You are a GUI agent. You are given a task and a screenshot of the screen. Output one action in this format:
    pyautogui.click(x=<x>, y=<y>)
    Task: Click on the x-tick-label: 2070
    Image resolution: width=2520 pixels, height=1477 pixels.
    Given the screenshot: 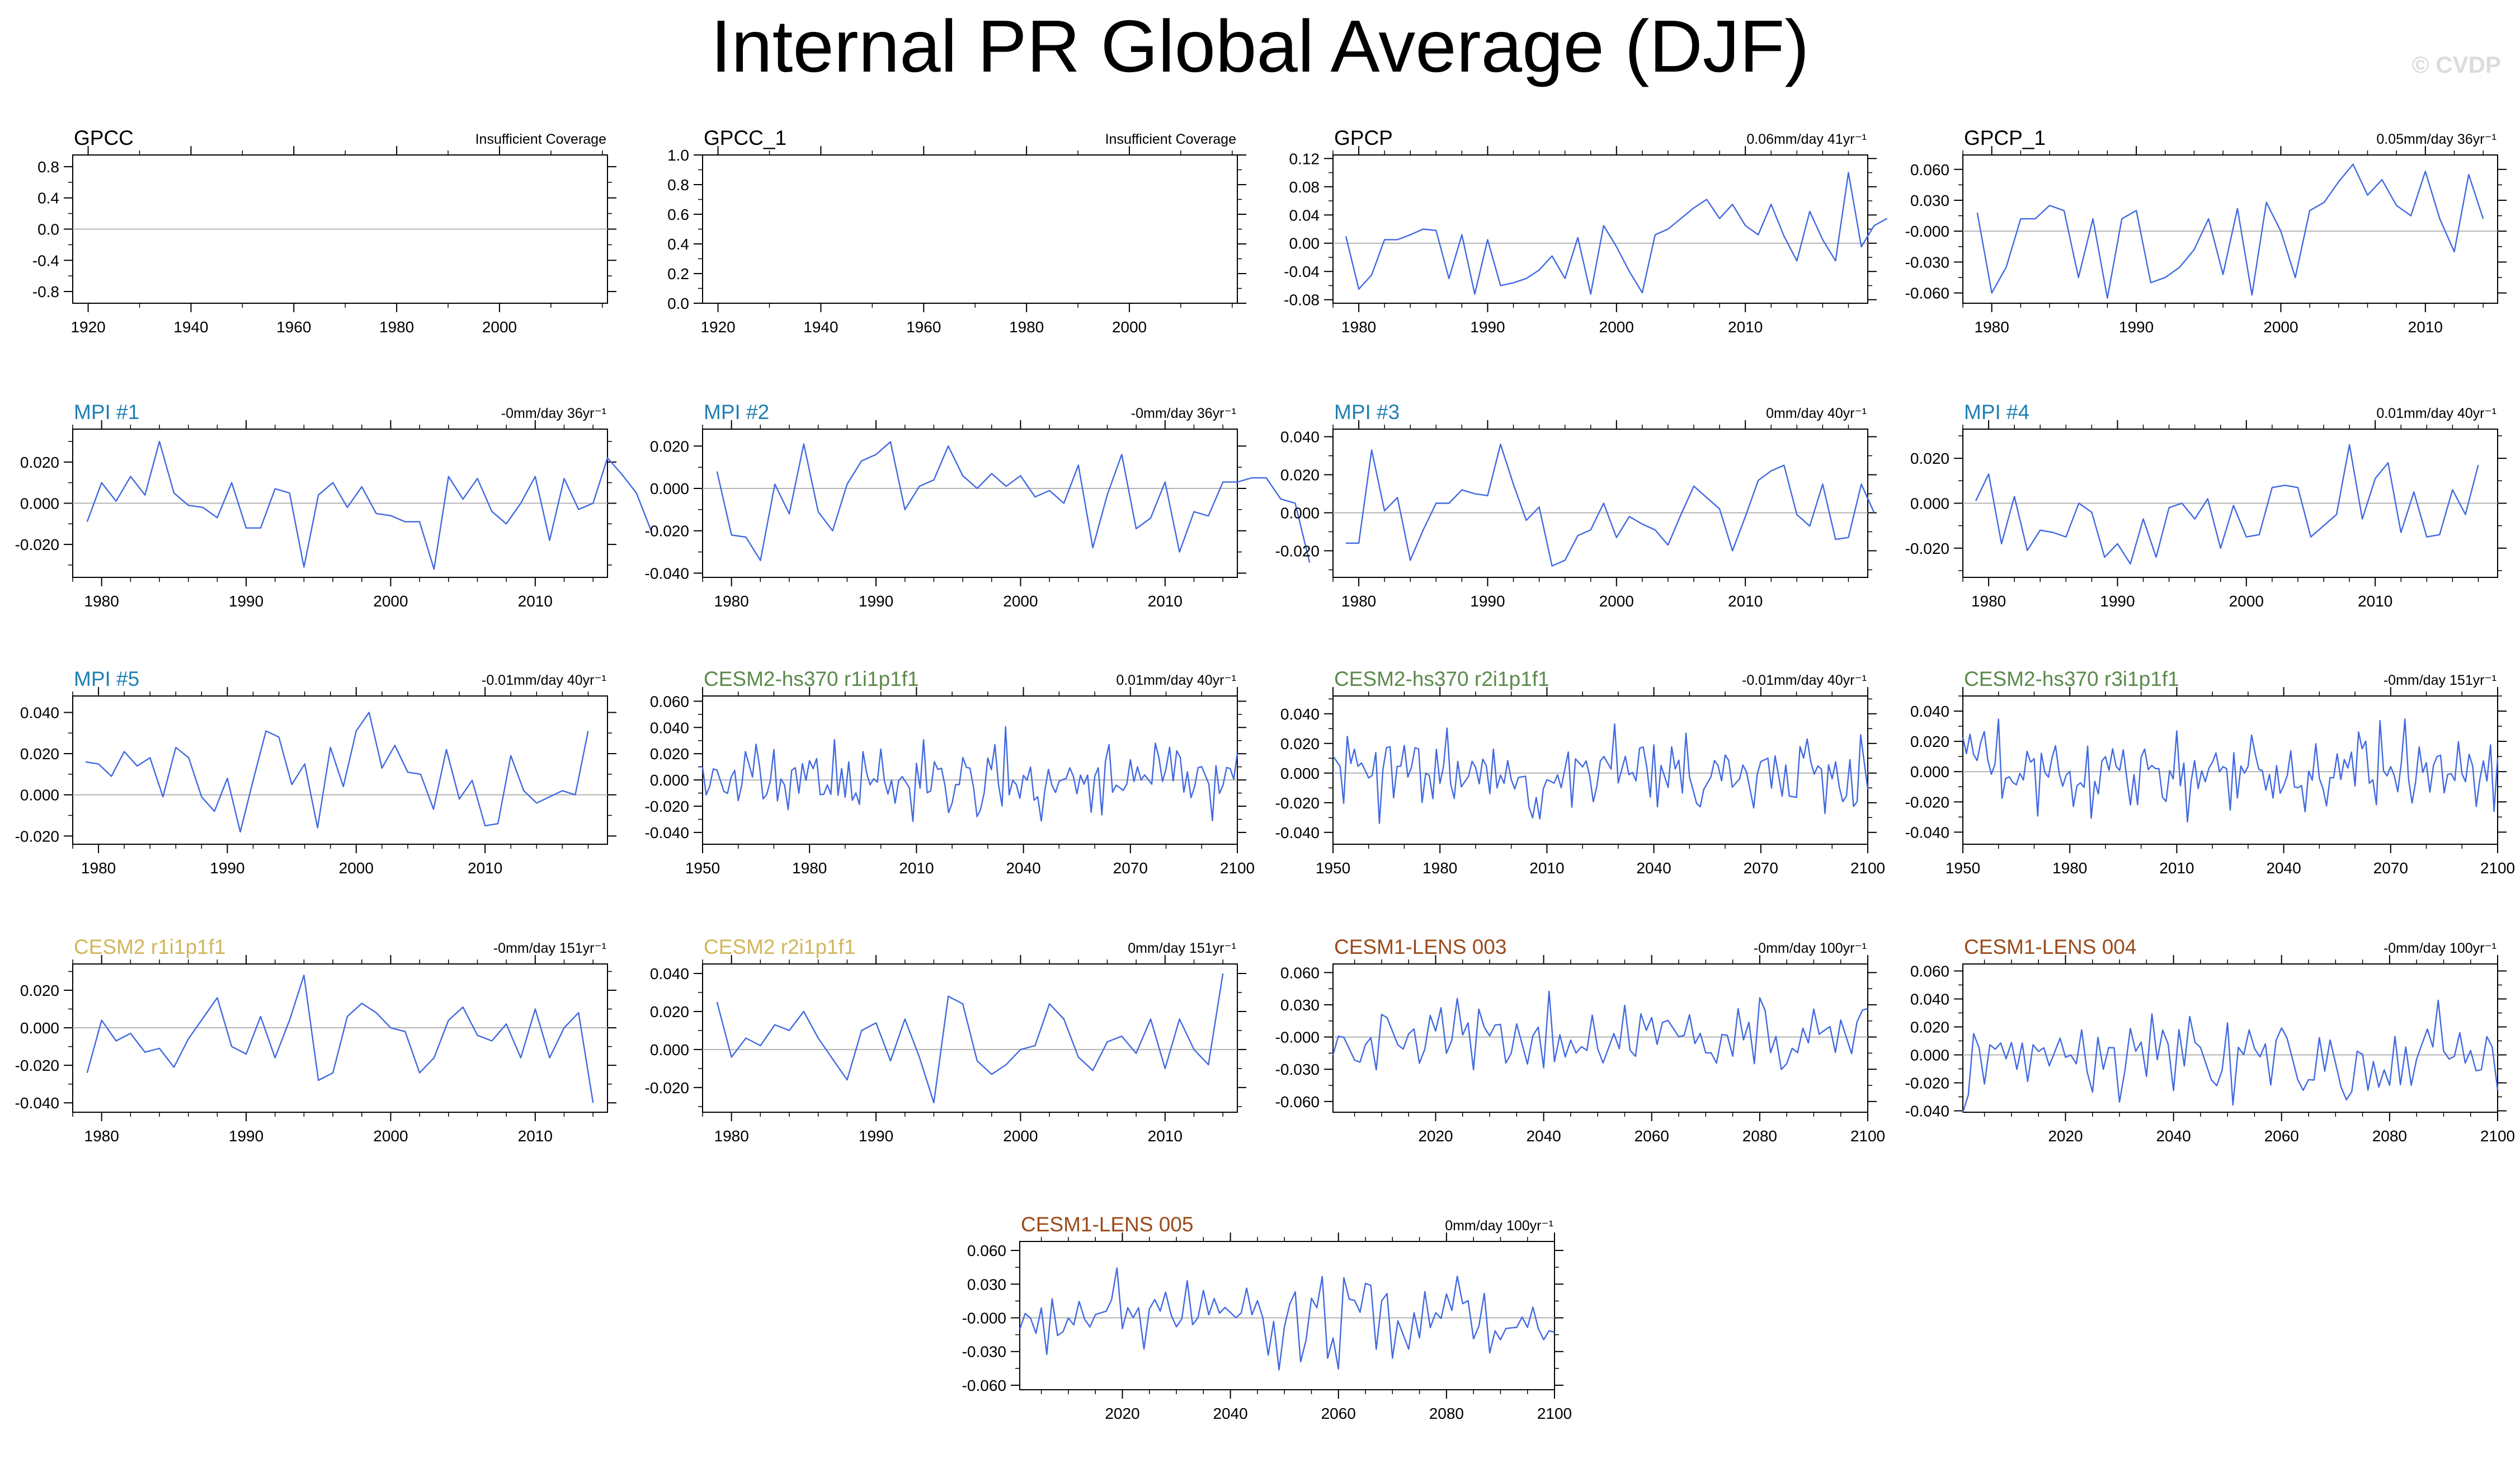 What is the action you would take?
    pyautogui.click(x=1130, y=868)
    